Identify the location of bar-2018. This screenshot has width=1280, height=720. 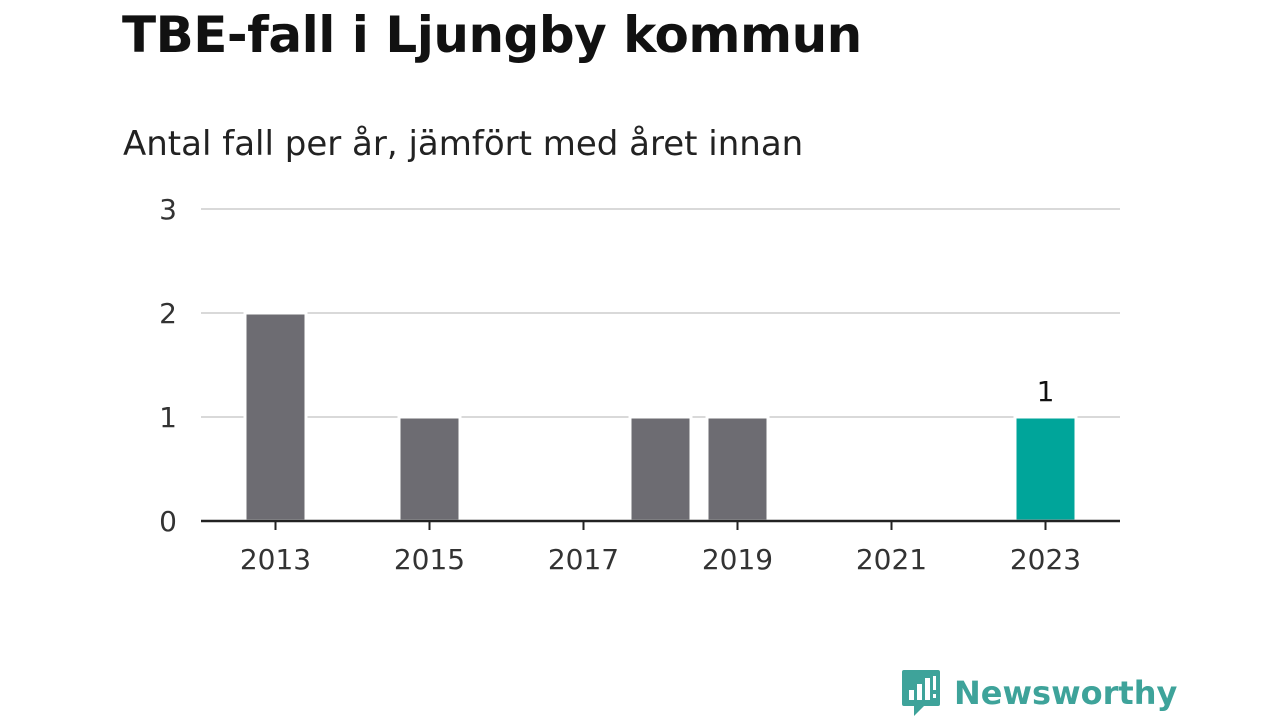
(660, 469).